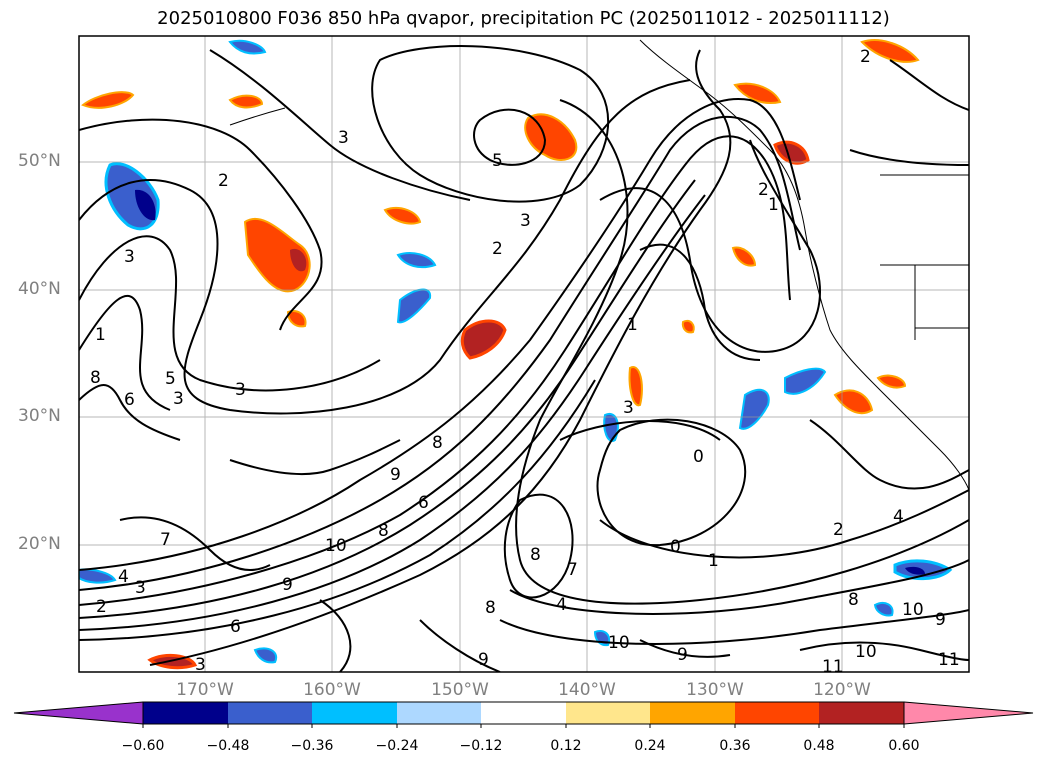  Describe the element at coordinates (228, 746) in the screenshot. I see `colorbar-tick: −0.48` at that location.